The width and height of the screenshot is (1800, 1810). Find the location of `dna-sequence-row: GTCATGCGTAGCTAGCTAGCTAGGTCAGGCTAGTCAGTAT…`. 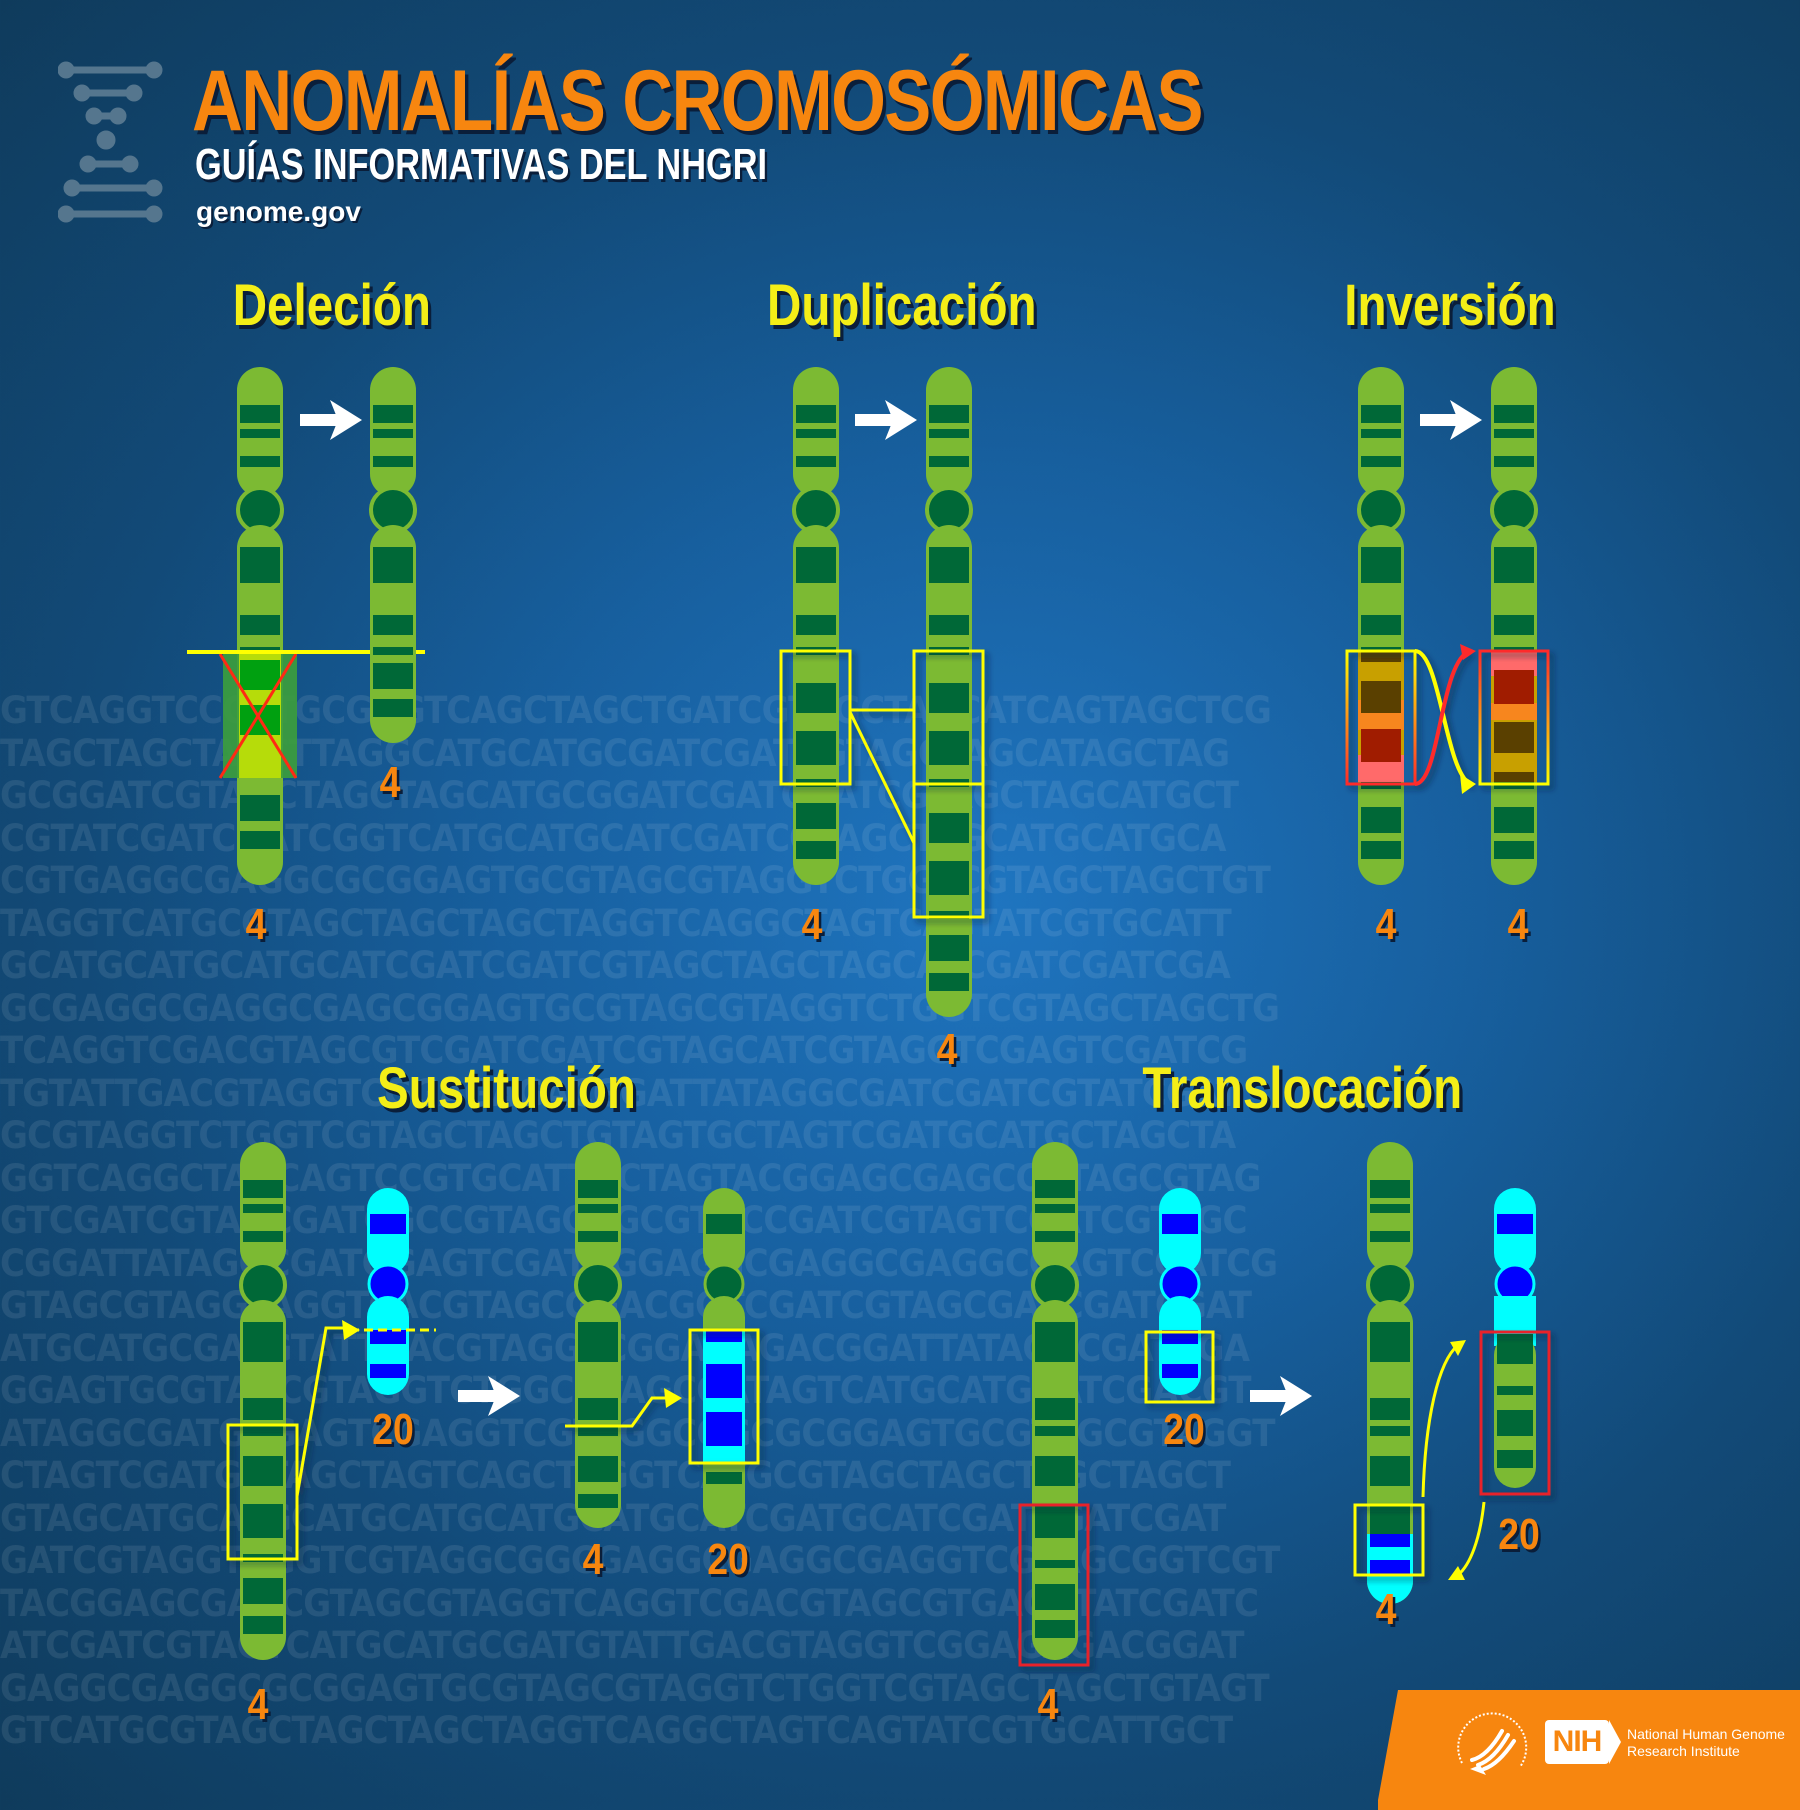

dna-sequence-row: GTCATGCGTAGCTAGCTAGCTAGGTCAGGCTAGTCAGTAT… is located at coordinates (616, 1730).